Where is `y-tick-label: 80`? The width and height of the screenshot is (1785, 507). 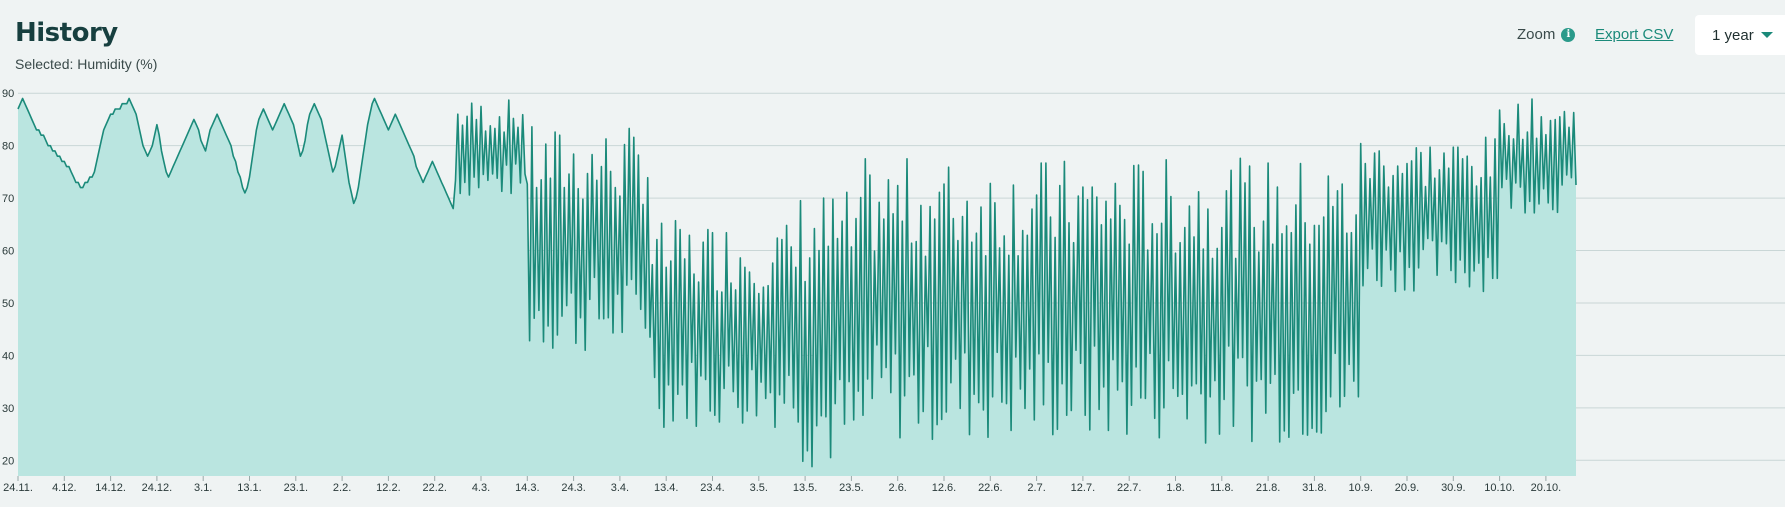
y-tick-label: 80 is located at coordinates (8, 147).